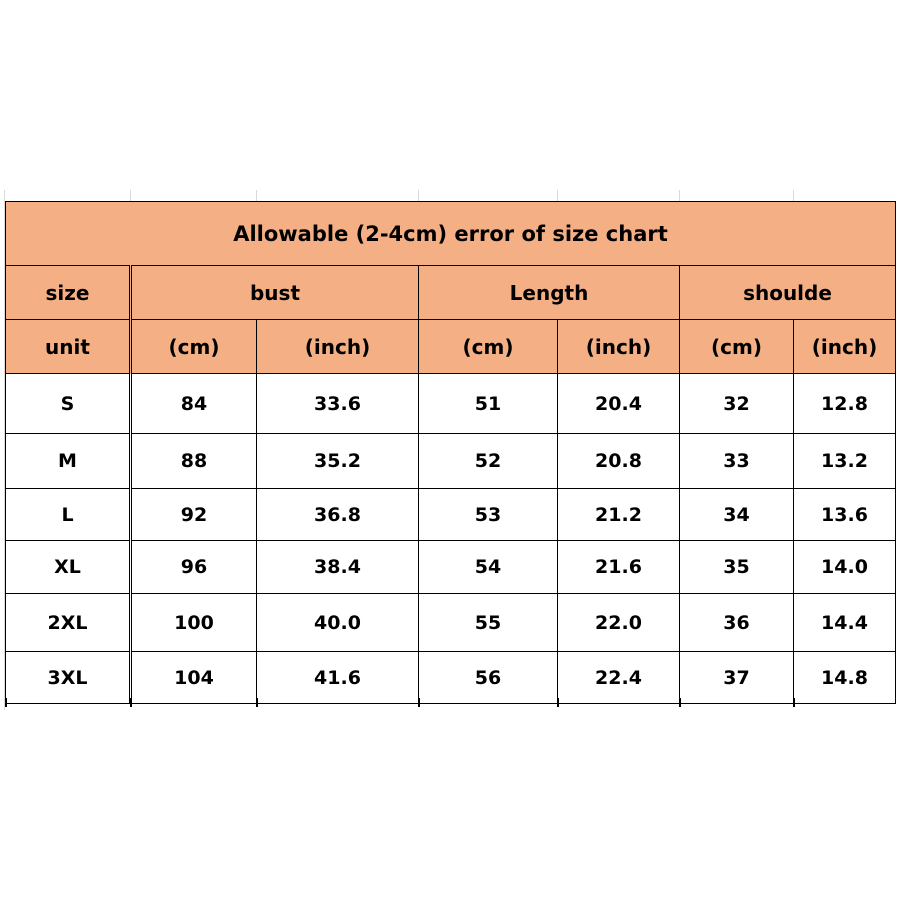  I want to click on size-cell: 3XL, so click(68, 677).